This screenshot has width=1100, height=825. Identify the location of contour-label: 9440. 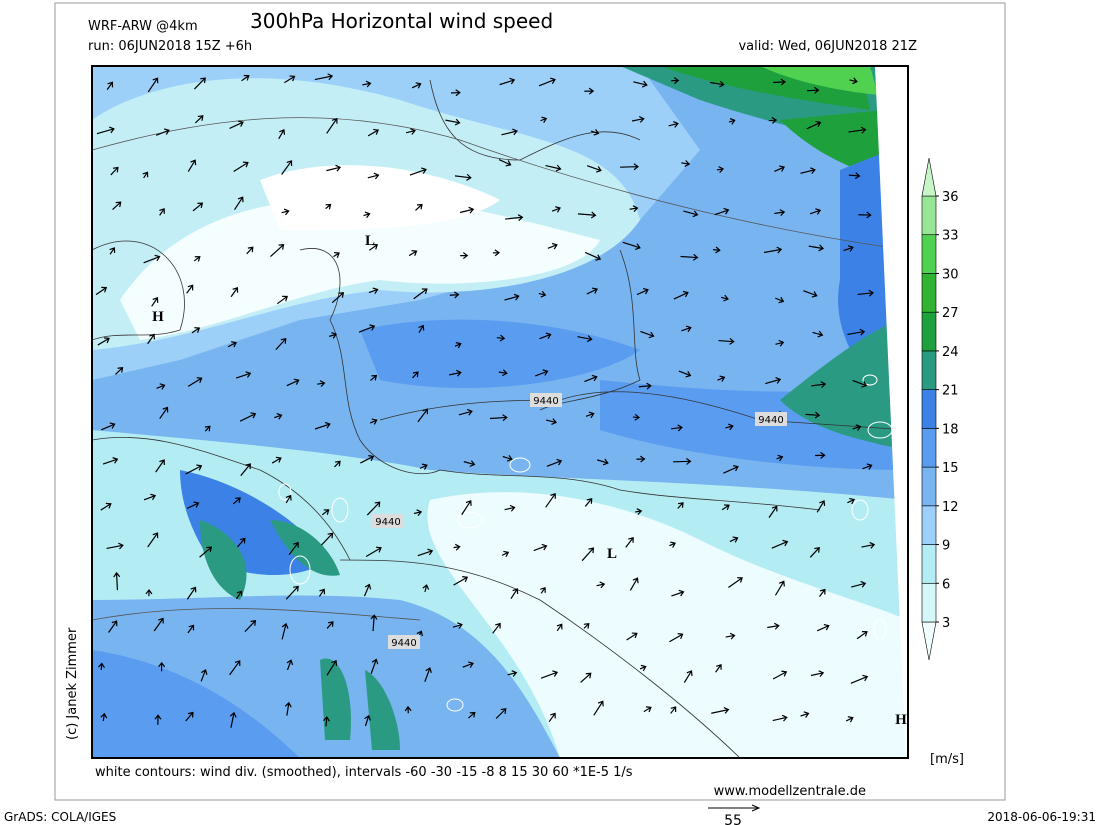
(387, 522).